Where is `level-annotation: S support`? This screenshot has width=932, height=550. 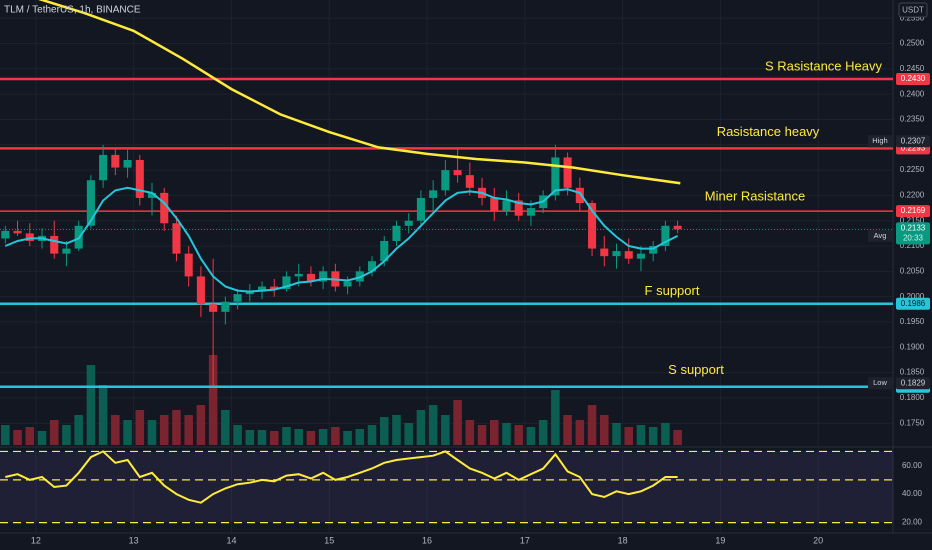
level-annotation: S support is located at coordinates (696, 369).